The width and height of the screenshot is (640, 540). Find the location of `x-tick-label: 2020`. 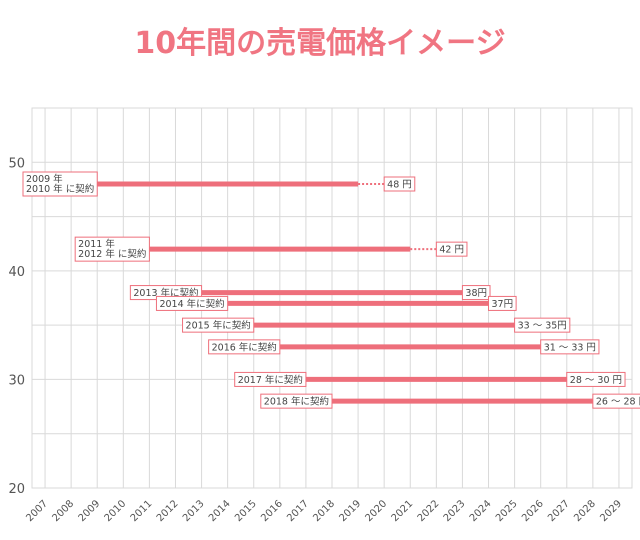

x-tick-label: 2020 is located at coordinates (377, 511).